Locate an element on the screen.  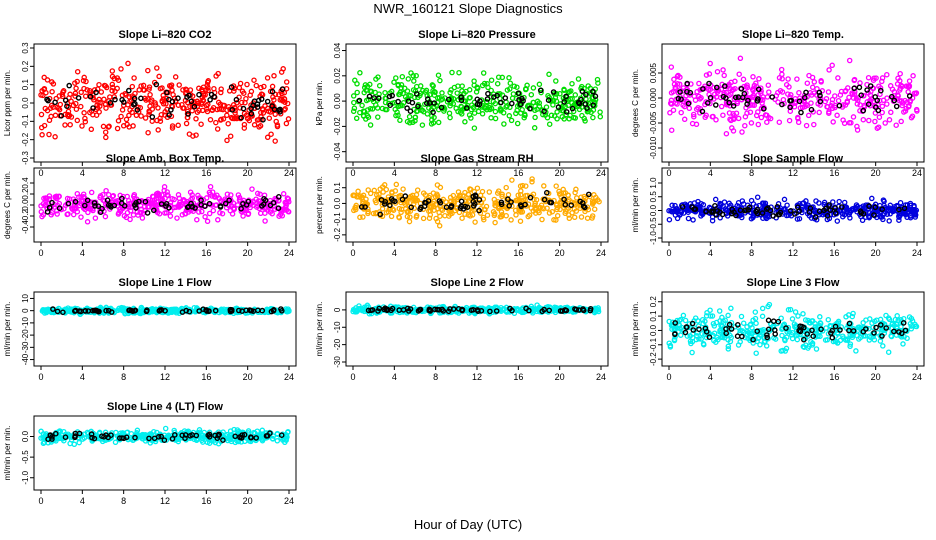
y-tick-label: 0.0 is located at coordinates (337, 203).